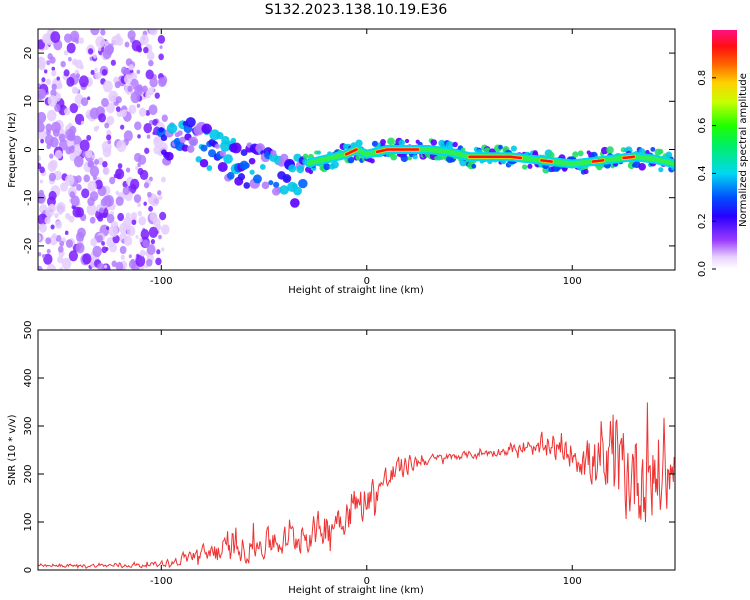 This screenshot has width=750, height=600. I want to click on x-tick-label: 0, so click(367, 281).